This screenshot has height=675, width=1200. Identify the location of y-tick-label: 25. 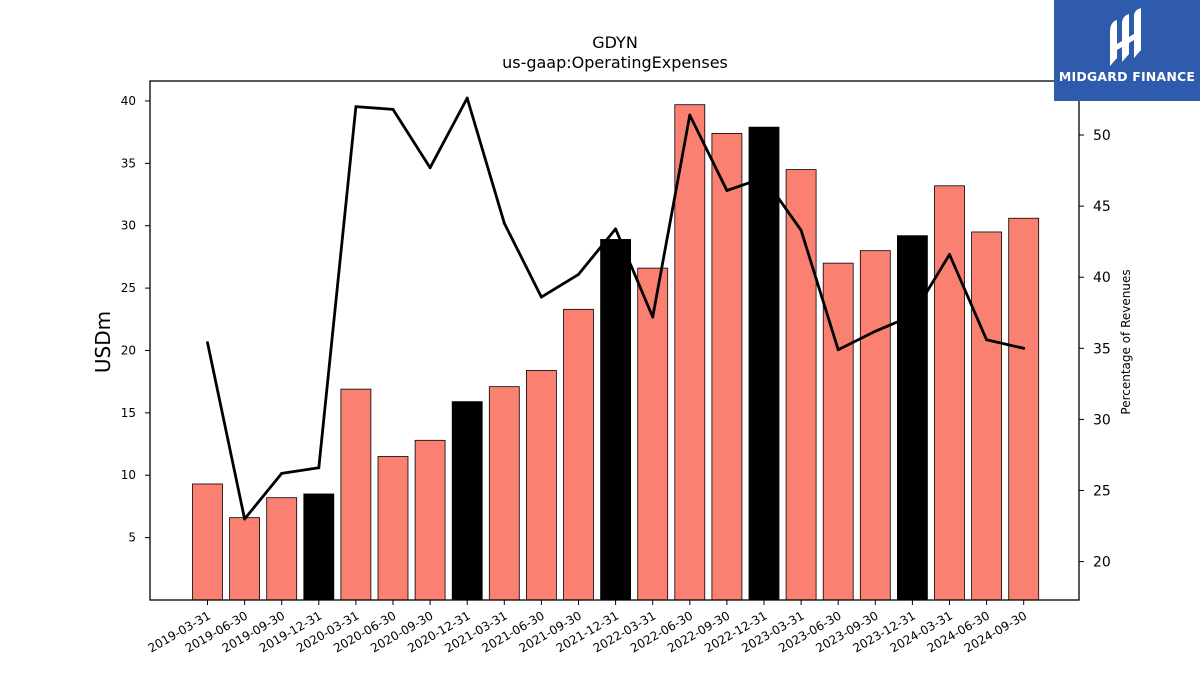
(128, 288).